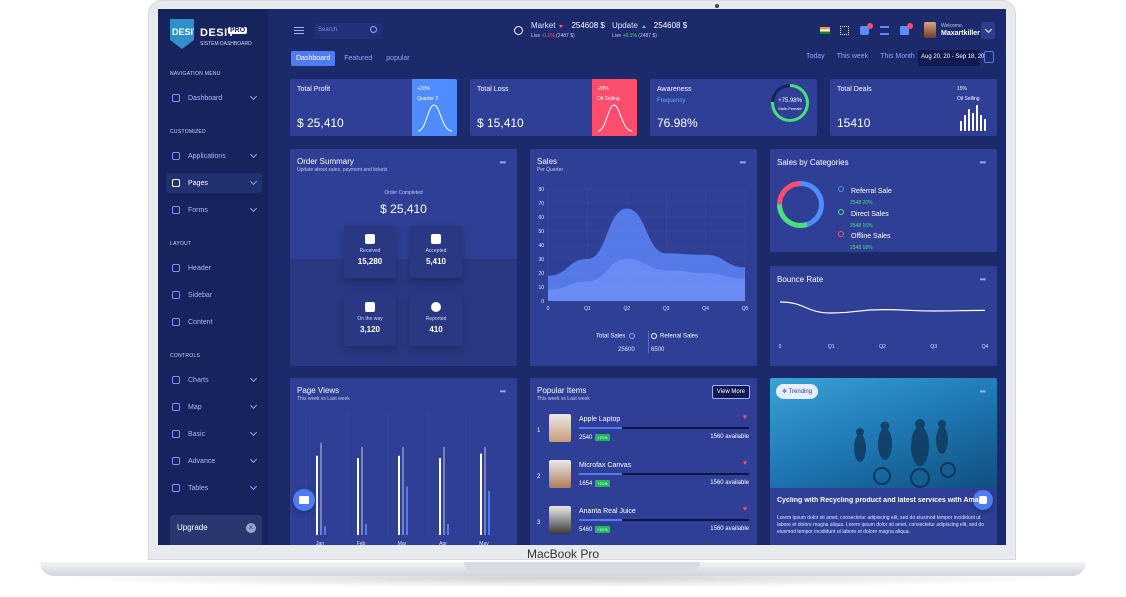 The height and width of the screenshot is (597, 1126). Describe the element at coordinates (983, 500) in the screenshot. I see `like-button` at that location.